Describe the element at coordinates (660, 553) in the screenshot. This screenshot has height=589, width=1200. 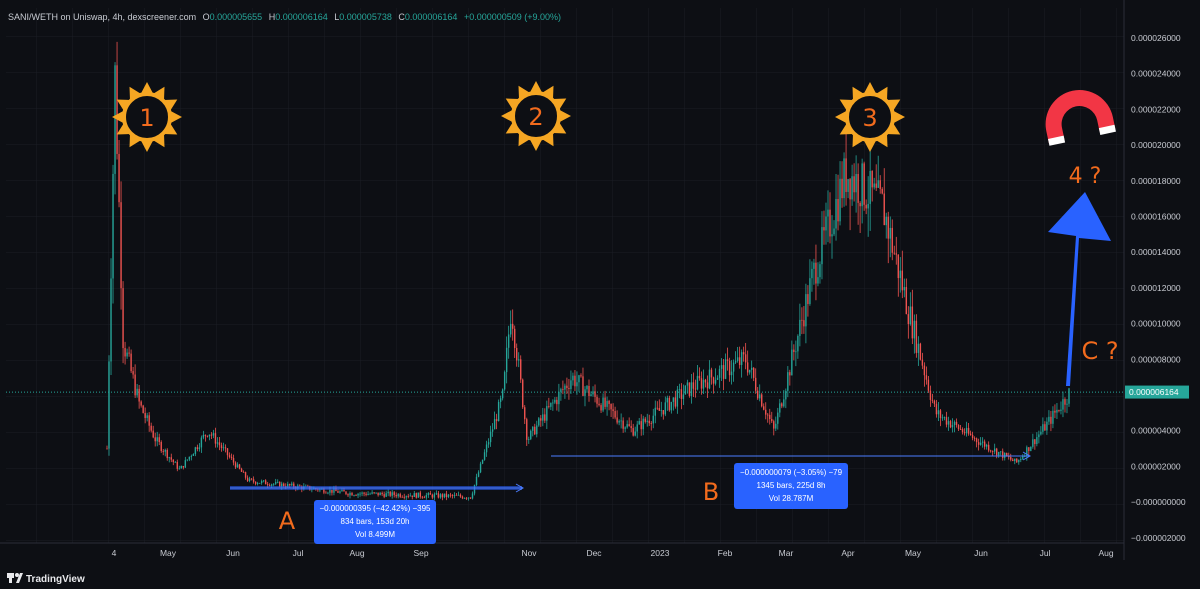
I see `time-tick-label: 2023` at that location.